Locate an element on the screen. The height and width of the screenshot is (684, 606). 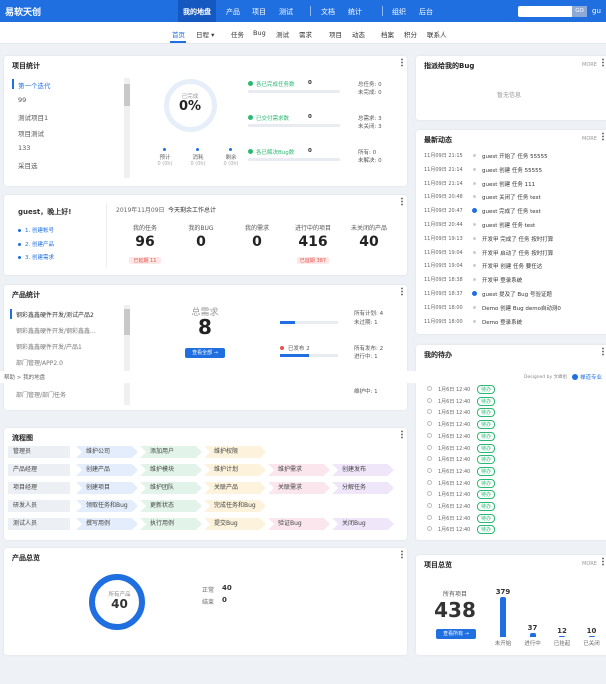
breadcrumb: 帮助 > 我的地盘 is located at coordinates (25, 378).